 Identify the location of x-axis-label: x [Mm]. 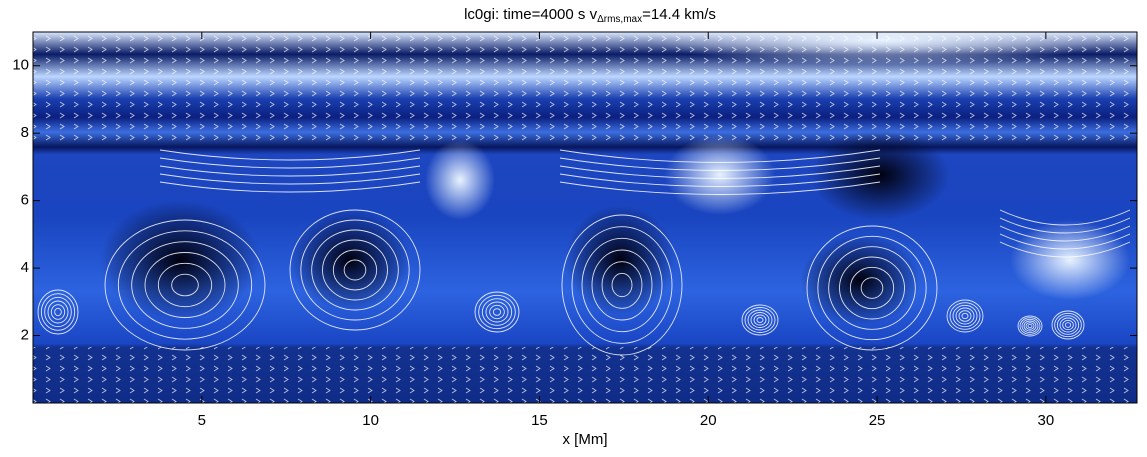
(585, 439).